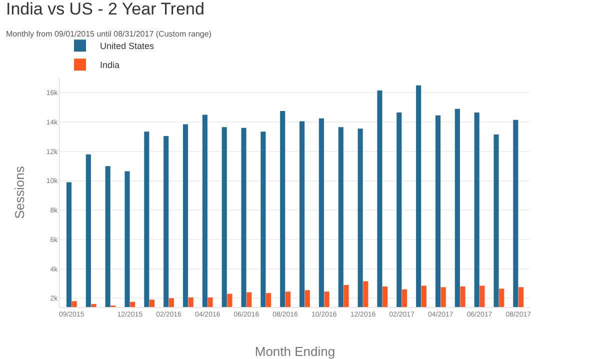 The width and height of the screenshot is (600, 359). I want to click on legend-label: United States, so click(127, 46).